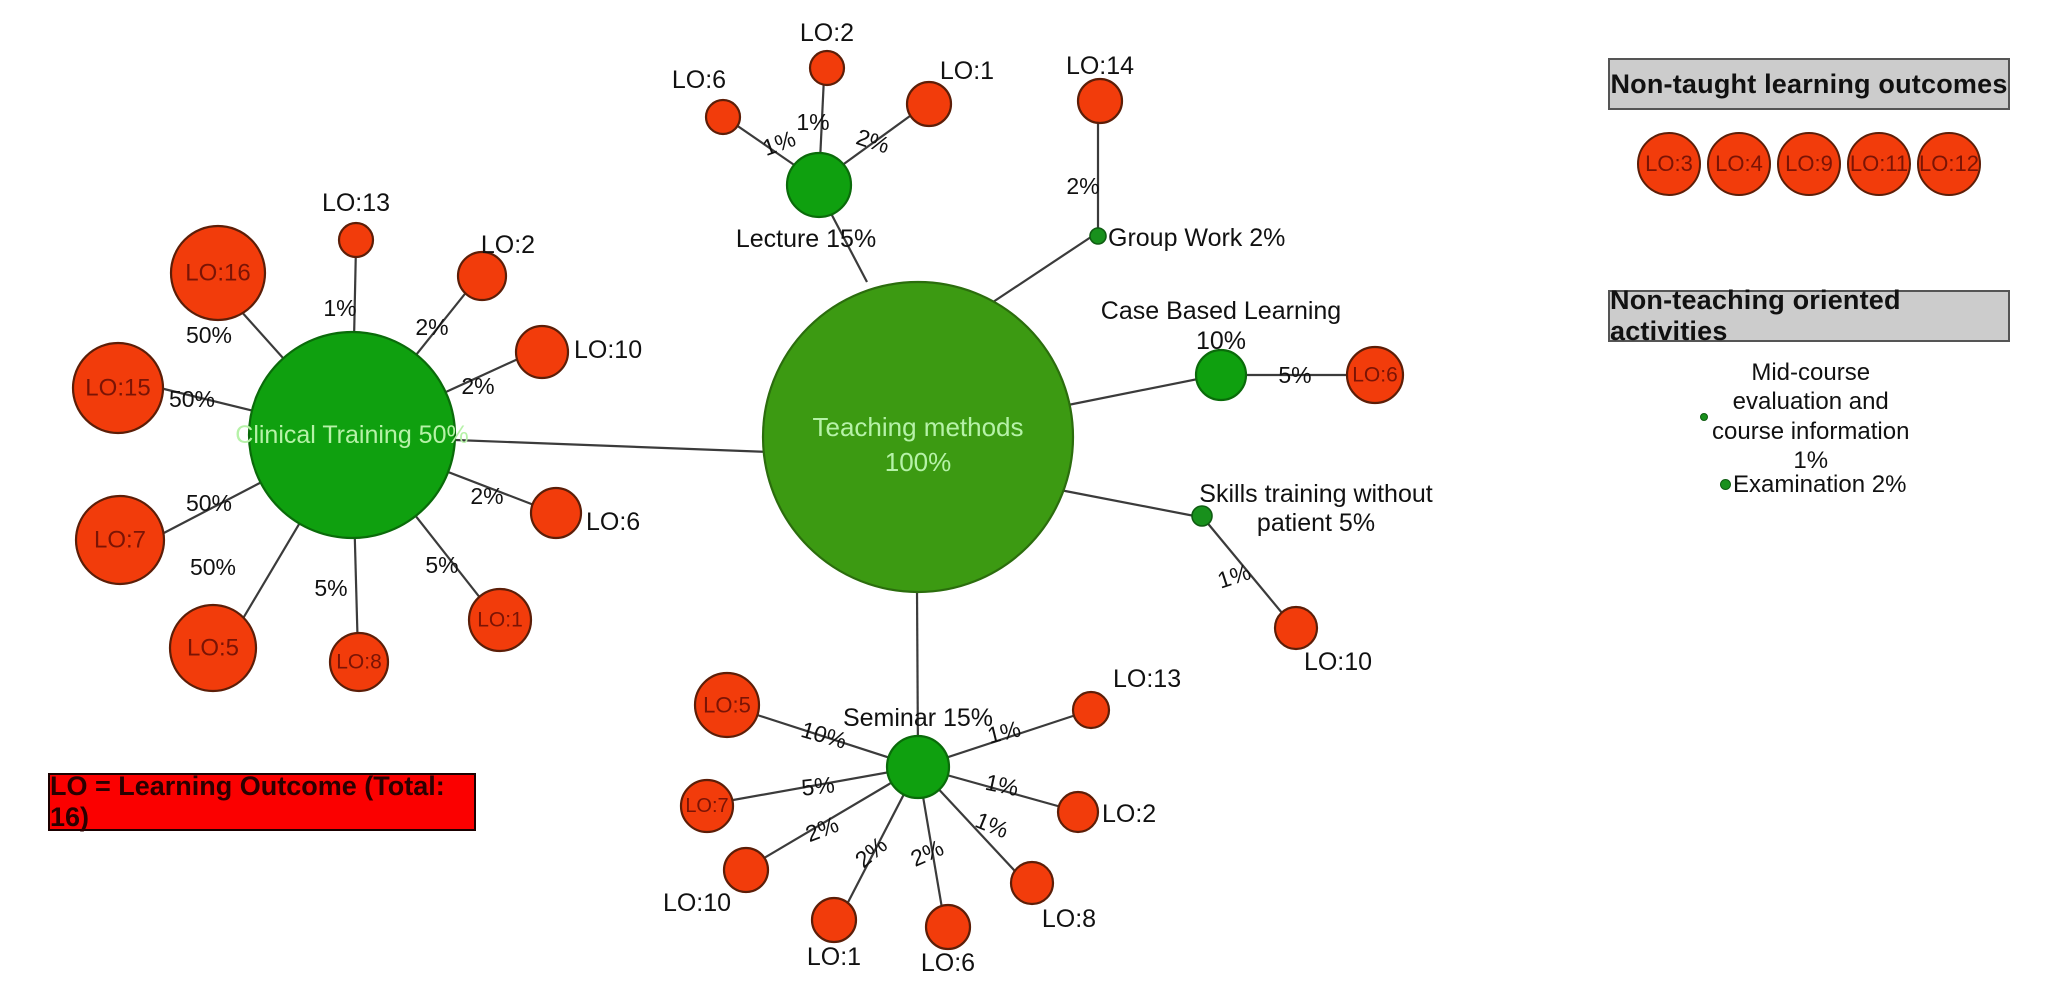 The height and width of the screenshot is (1001, 2059). I want to click on lo-node-seminar-lo7: LO:7, so click(707, 806).